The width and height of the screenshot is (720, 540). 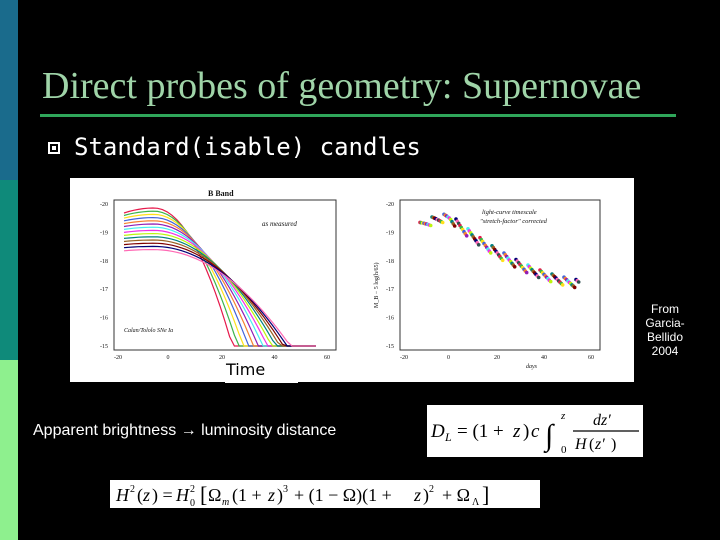 What do you see at coordinates (225, 502) in the screenshot?
I see `svg-text: m` at bounding box center [225, 502].